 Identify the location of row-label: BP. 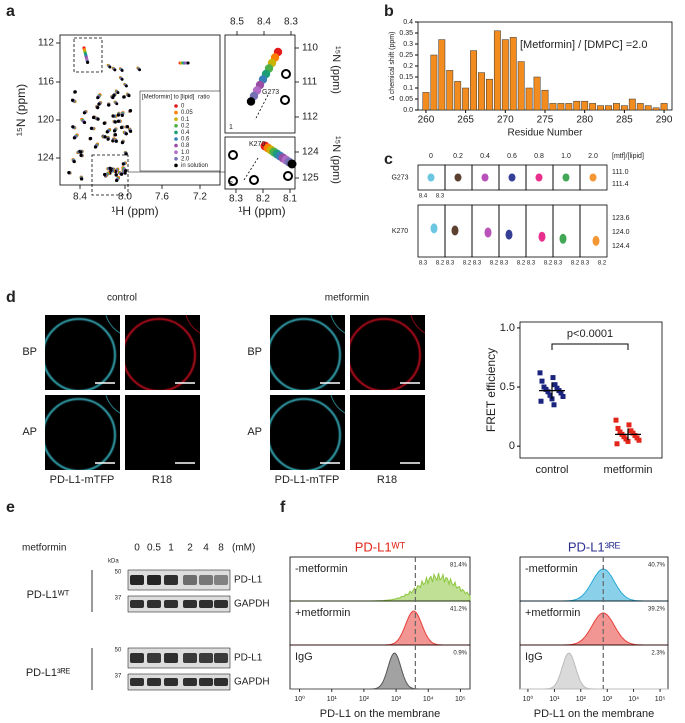
(29, 352).